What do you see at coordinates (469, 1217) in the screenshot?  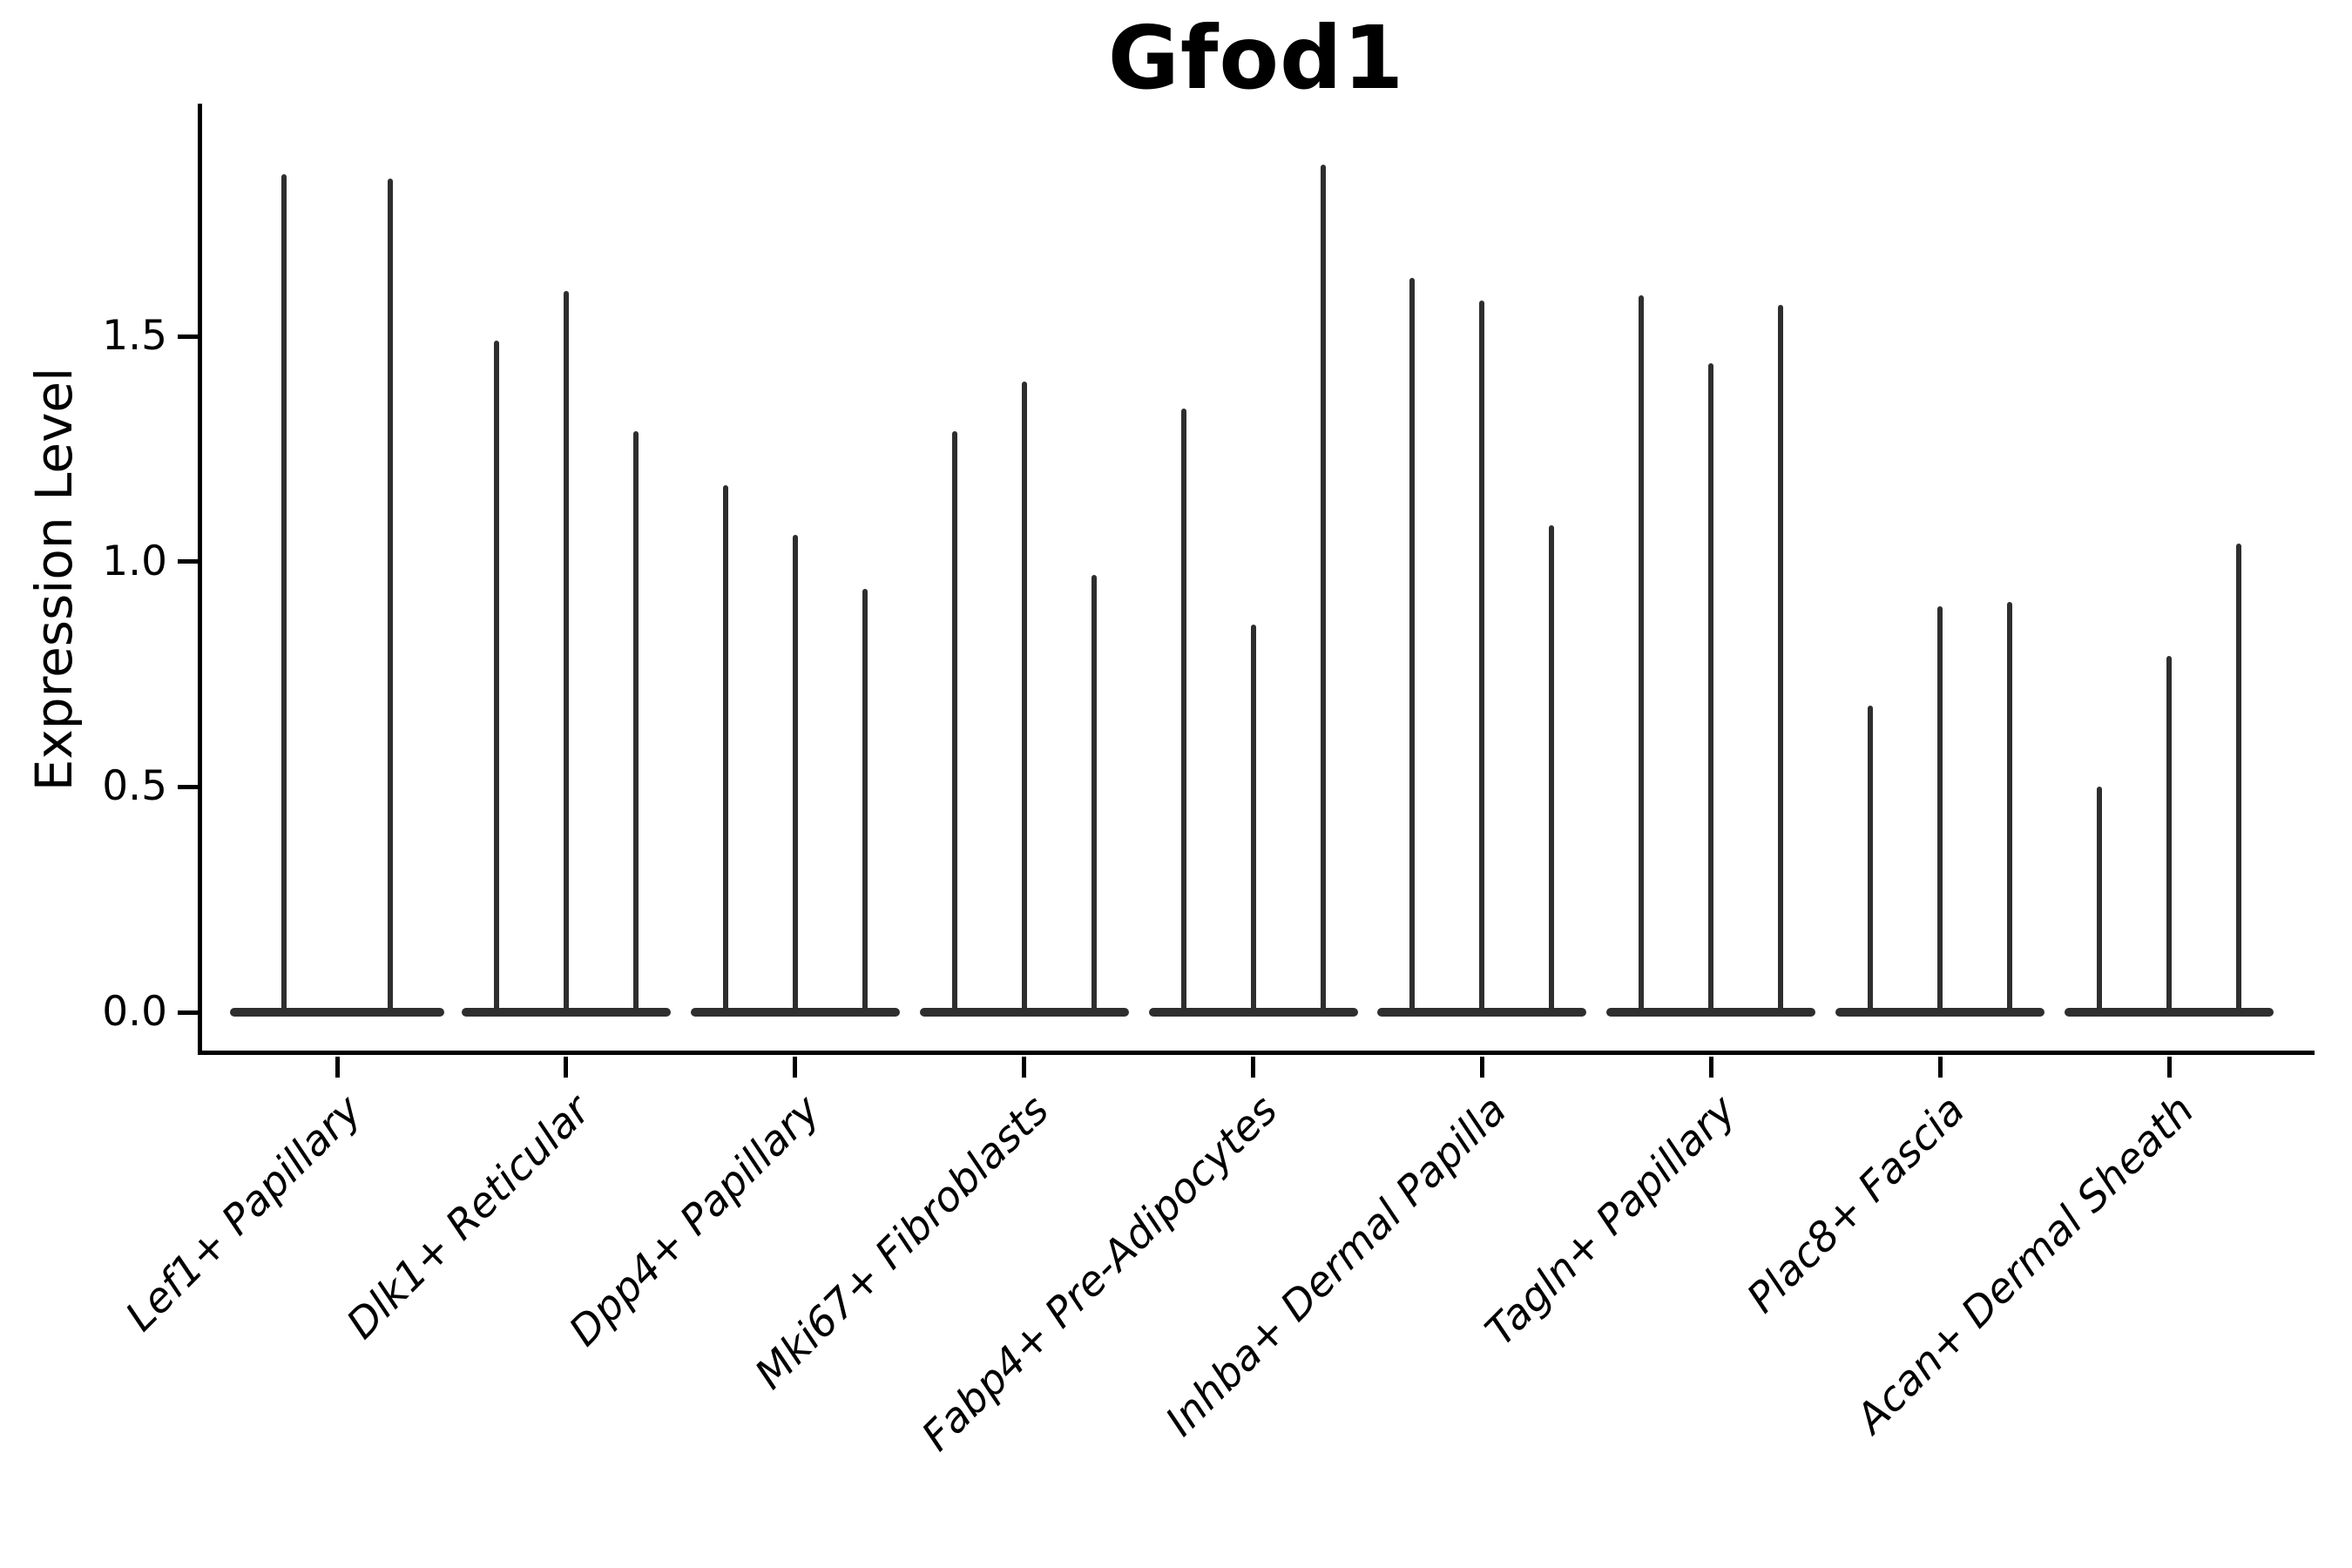 I see `x-tick-label: Dlk1+ Reticular` at bounding box center [469, 1217].